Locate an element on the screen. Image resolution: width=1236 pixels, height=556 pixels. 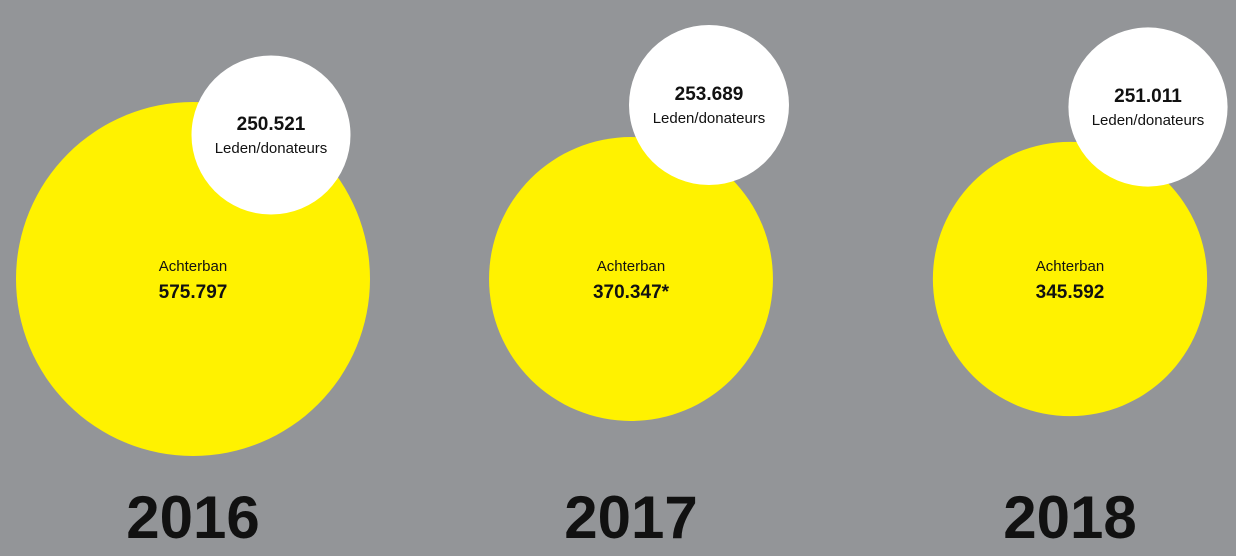
year-label: 2018 is located at coordinates (1069, 517).